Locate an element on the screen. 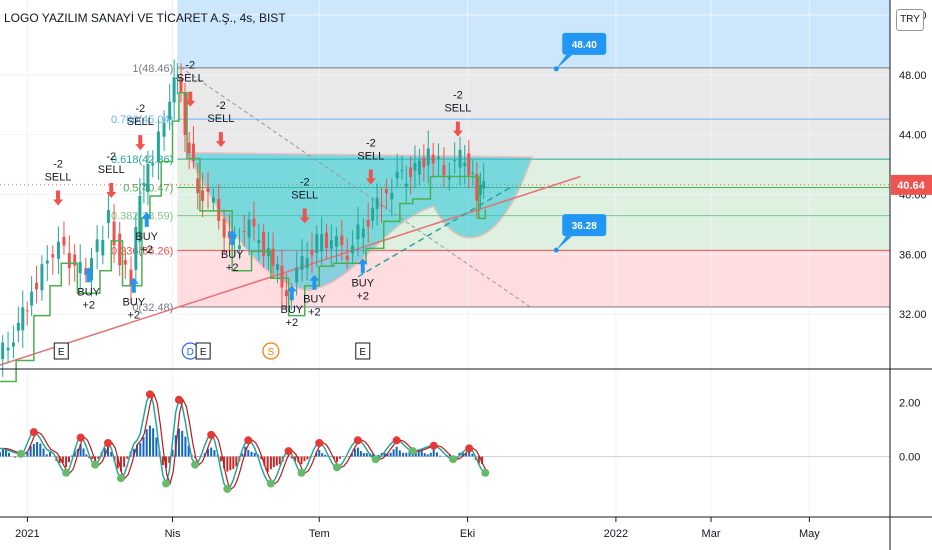  callout-text: 36.28 is located at coordinates (584, 226).